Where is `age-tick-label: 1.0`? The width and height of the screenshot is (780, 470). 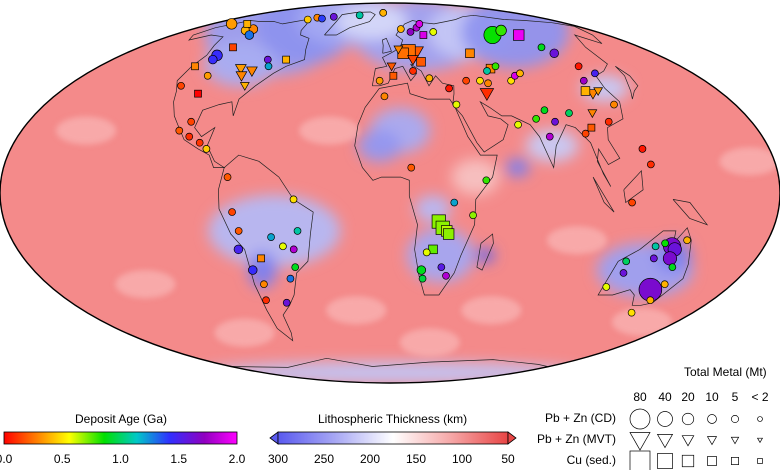 age-tick-label: 1.0 is located at coordinates (120, 459).